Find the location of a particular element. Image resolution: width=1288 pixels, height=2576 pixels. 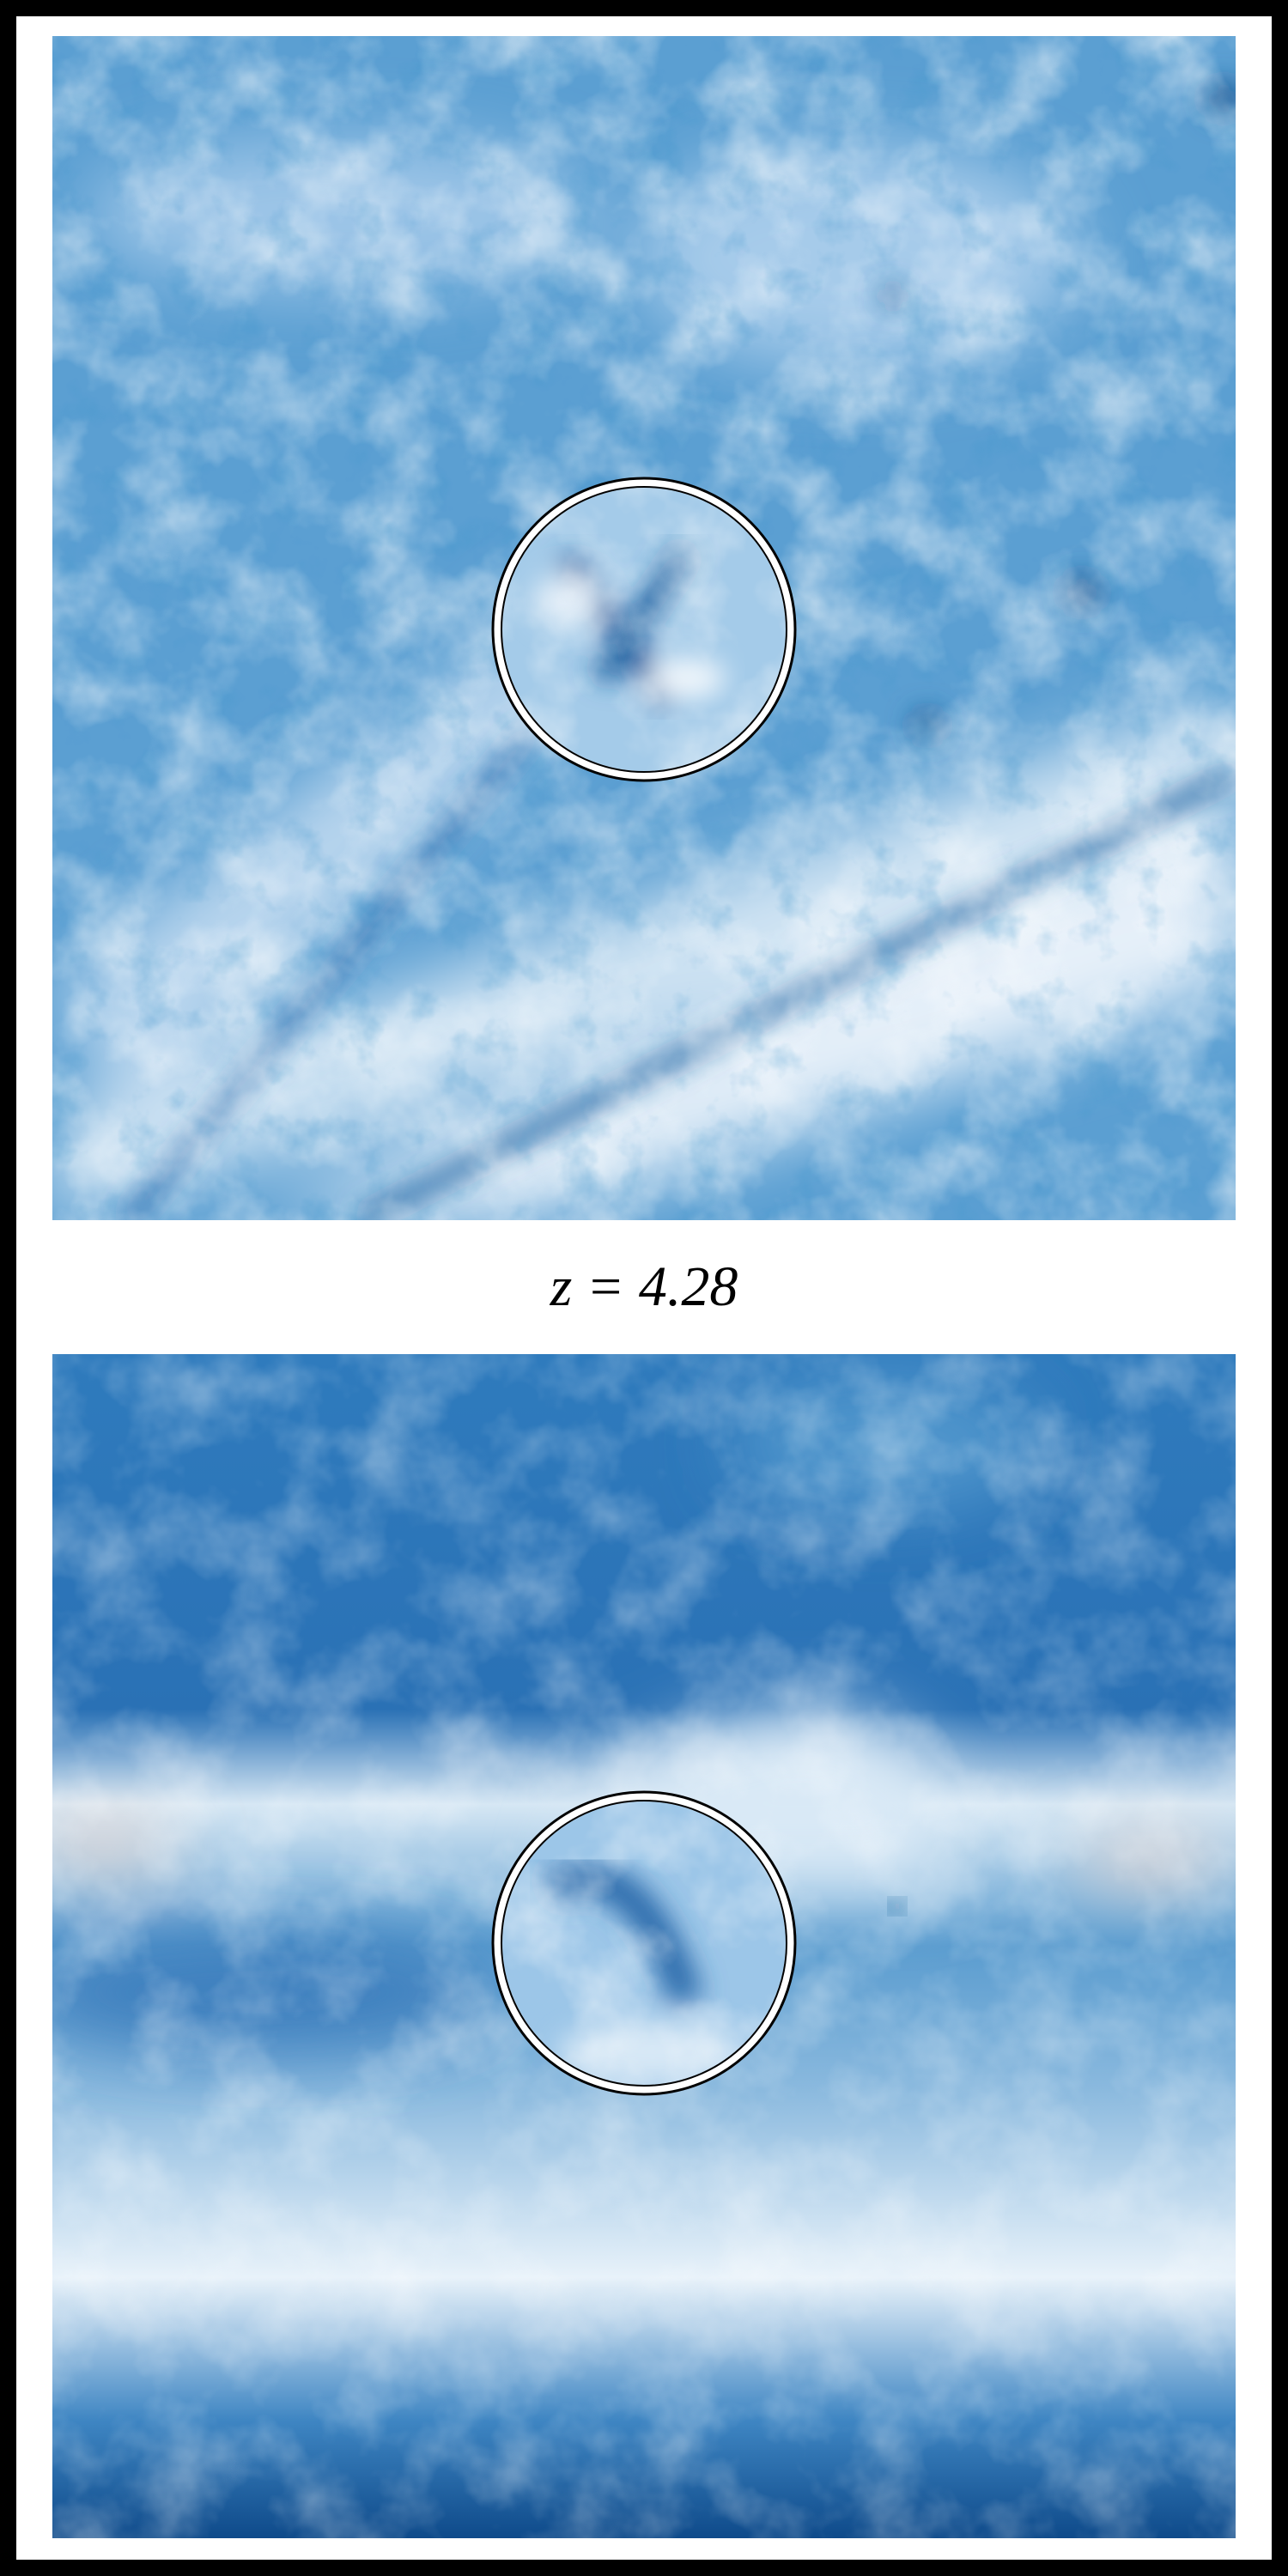

zoom-inset-bottom is located at coordinates (644, 1943).